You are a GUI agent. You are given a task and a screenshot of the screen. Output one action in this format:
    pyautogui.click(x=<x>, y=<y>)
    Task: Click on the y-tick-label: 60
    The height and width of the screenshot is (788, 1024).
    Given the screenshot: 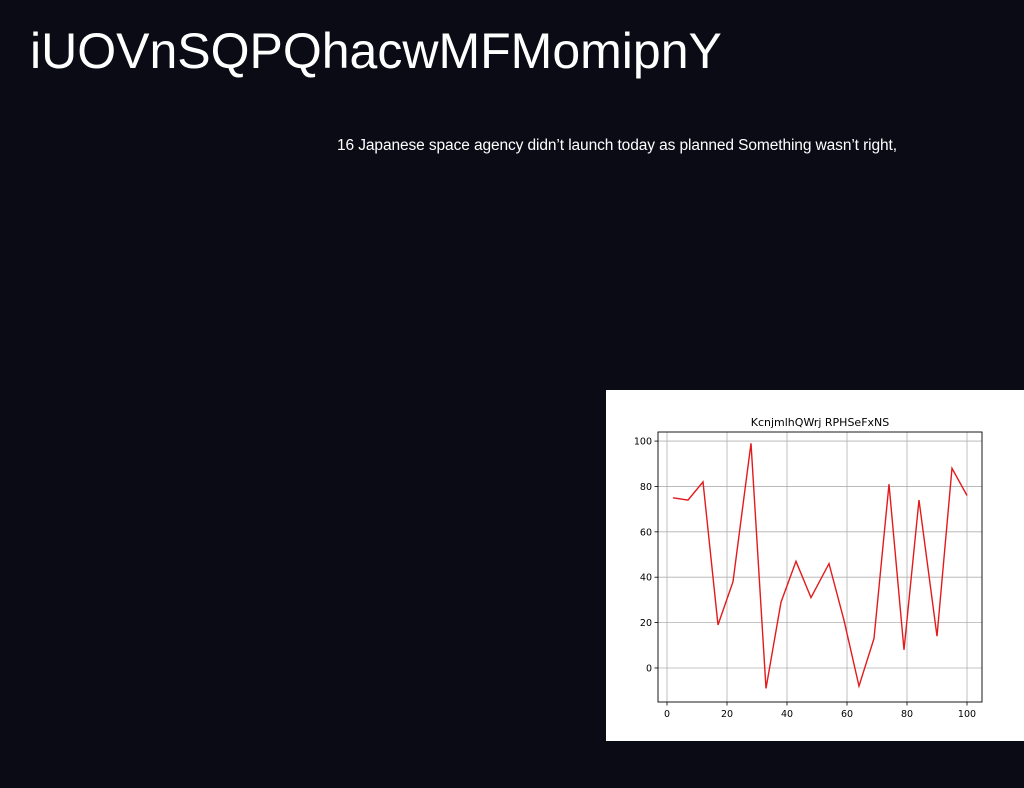 What is the action you would take?
    pyautogui.click(x=646, y=532)
    